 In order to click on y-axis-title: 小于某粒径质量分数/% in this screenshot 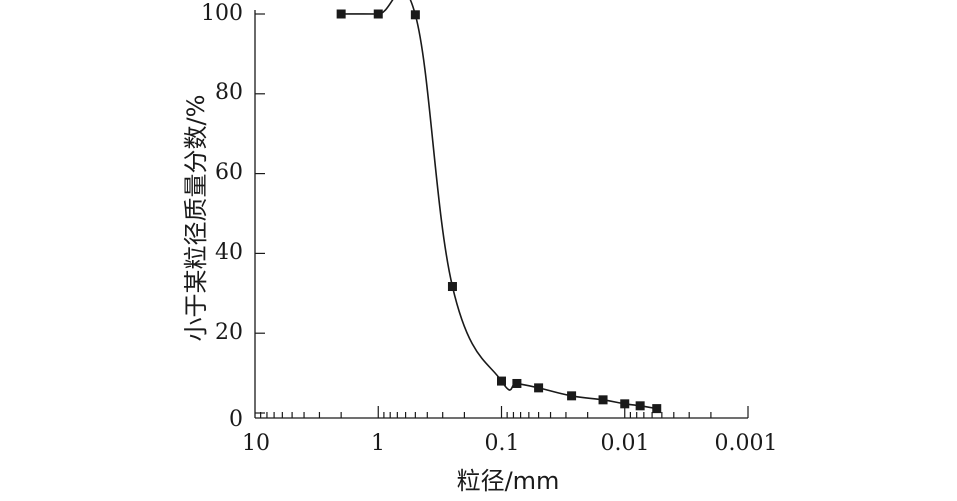, I will do `click(196, 218)`.